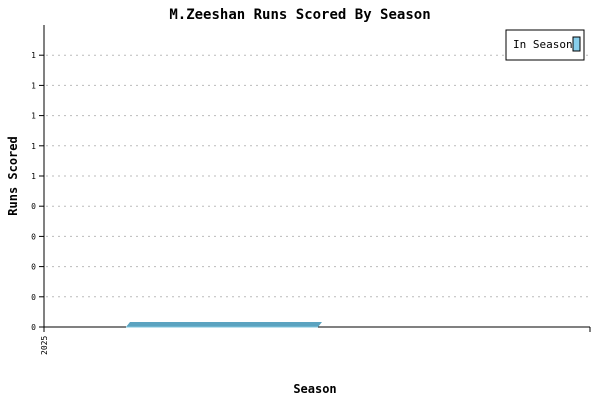 The height and width of the screenshot is (400, 600). I want to click on legend-label: In Season, so click(543, 44).